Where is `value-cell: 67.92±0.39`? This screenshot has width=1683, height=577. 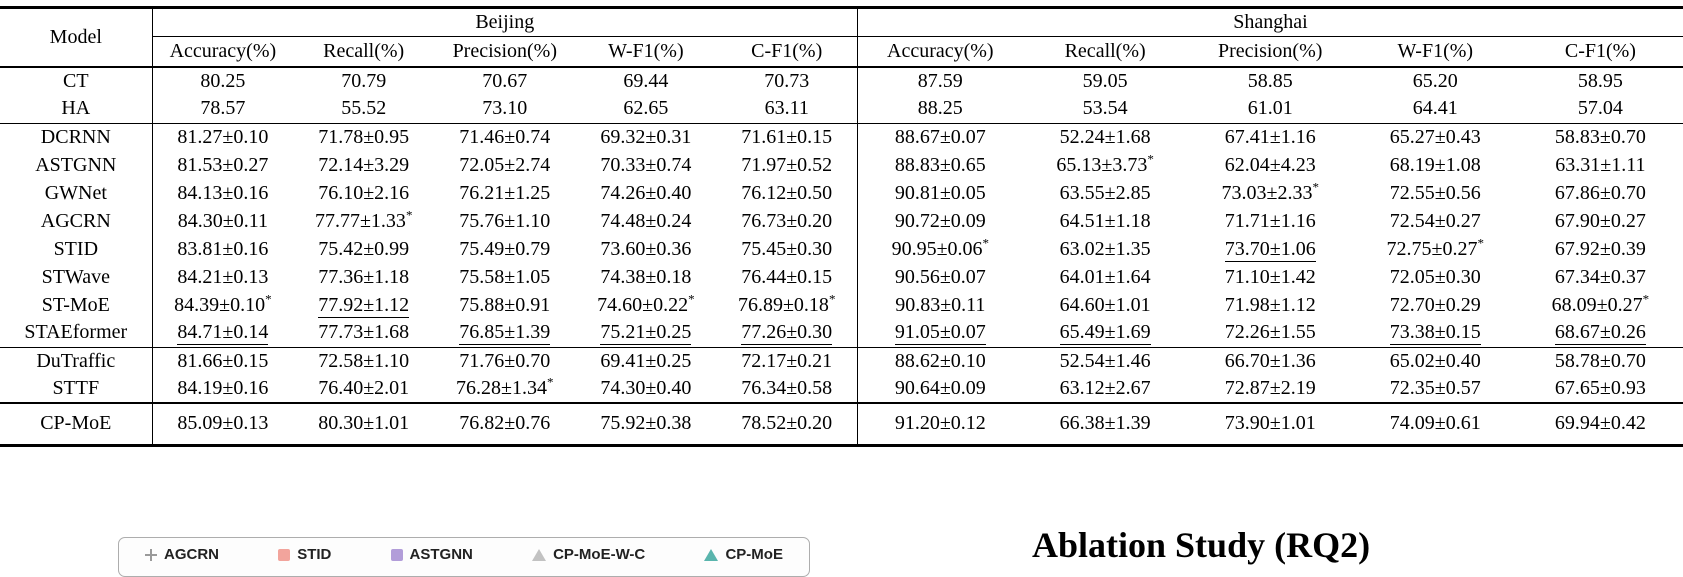
value-cell: 67.92±0.39 is located at coordinates (1600, 249).